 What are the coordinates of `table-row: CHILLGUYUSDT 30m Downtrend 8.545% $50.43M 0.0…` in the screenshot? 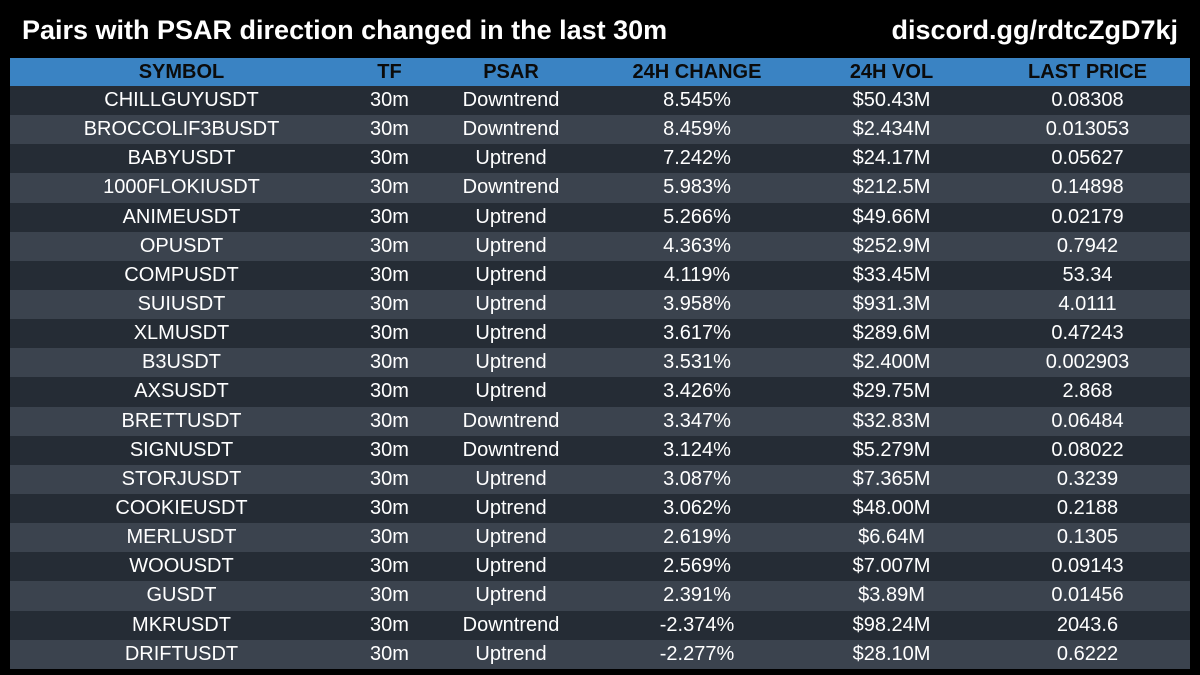 It's located at (600, 101).